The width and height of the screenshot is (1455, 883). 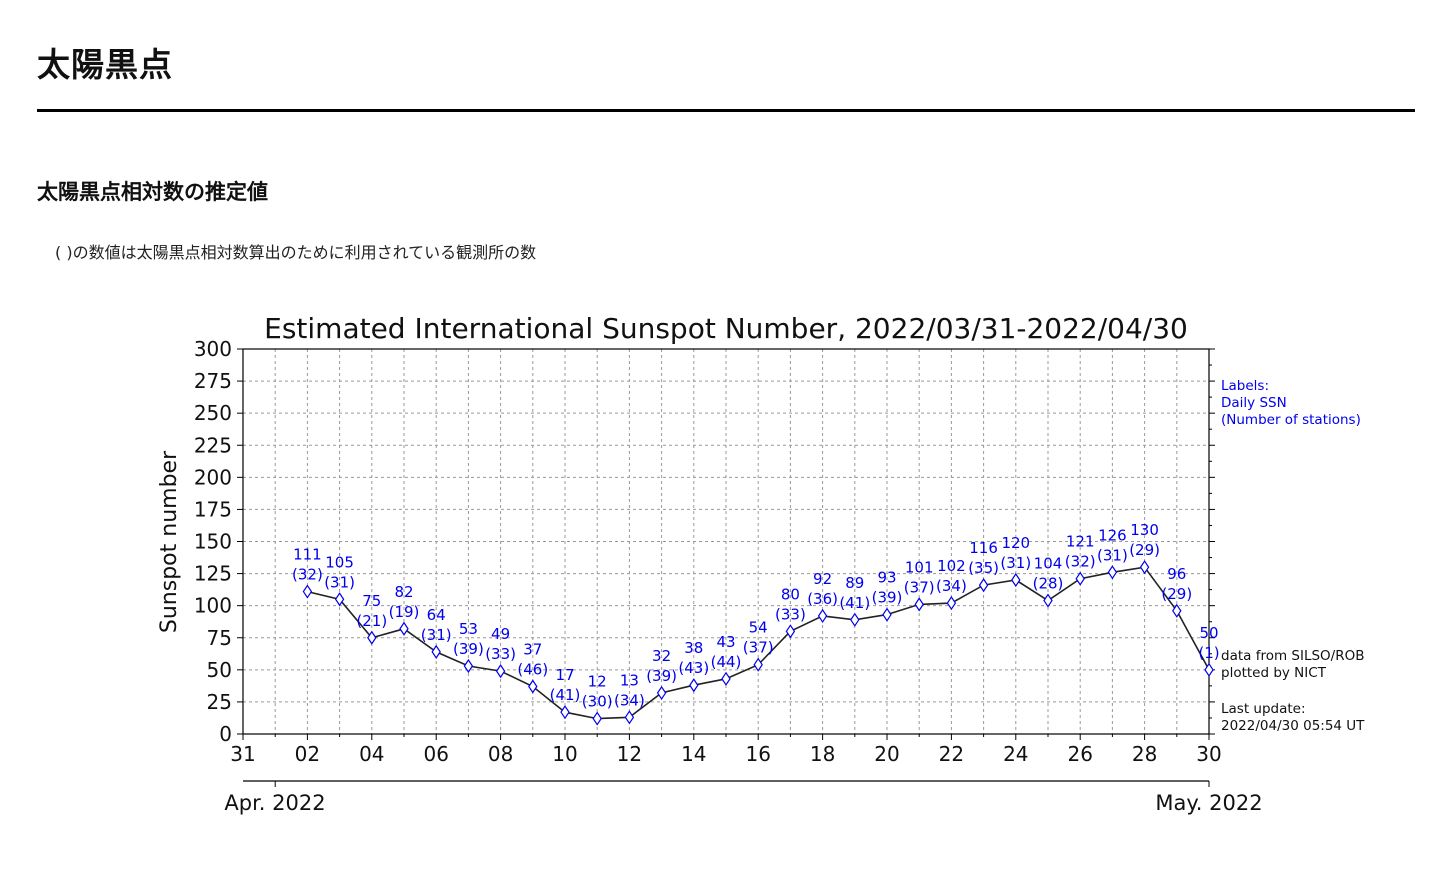 I want to click on data-label-value: 102, so click(x=951, y=566).